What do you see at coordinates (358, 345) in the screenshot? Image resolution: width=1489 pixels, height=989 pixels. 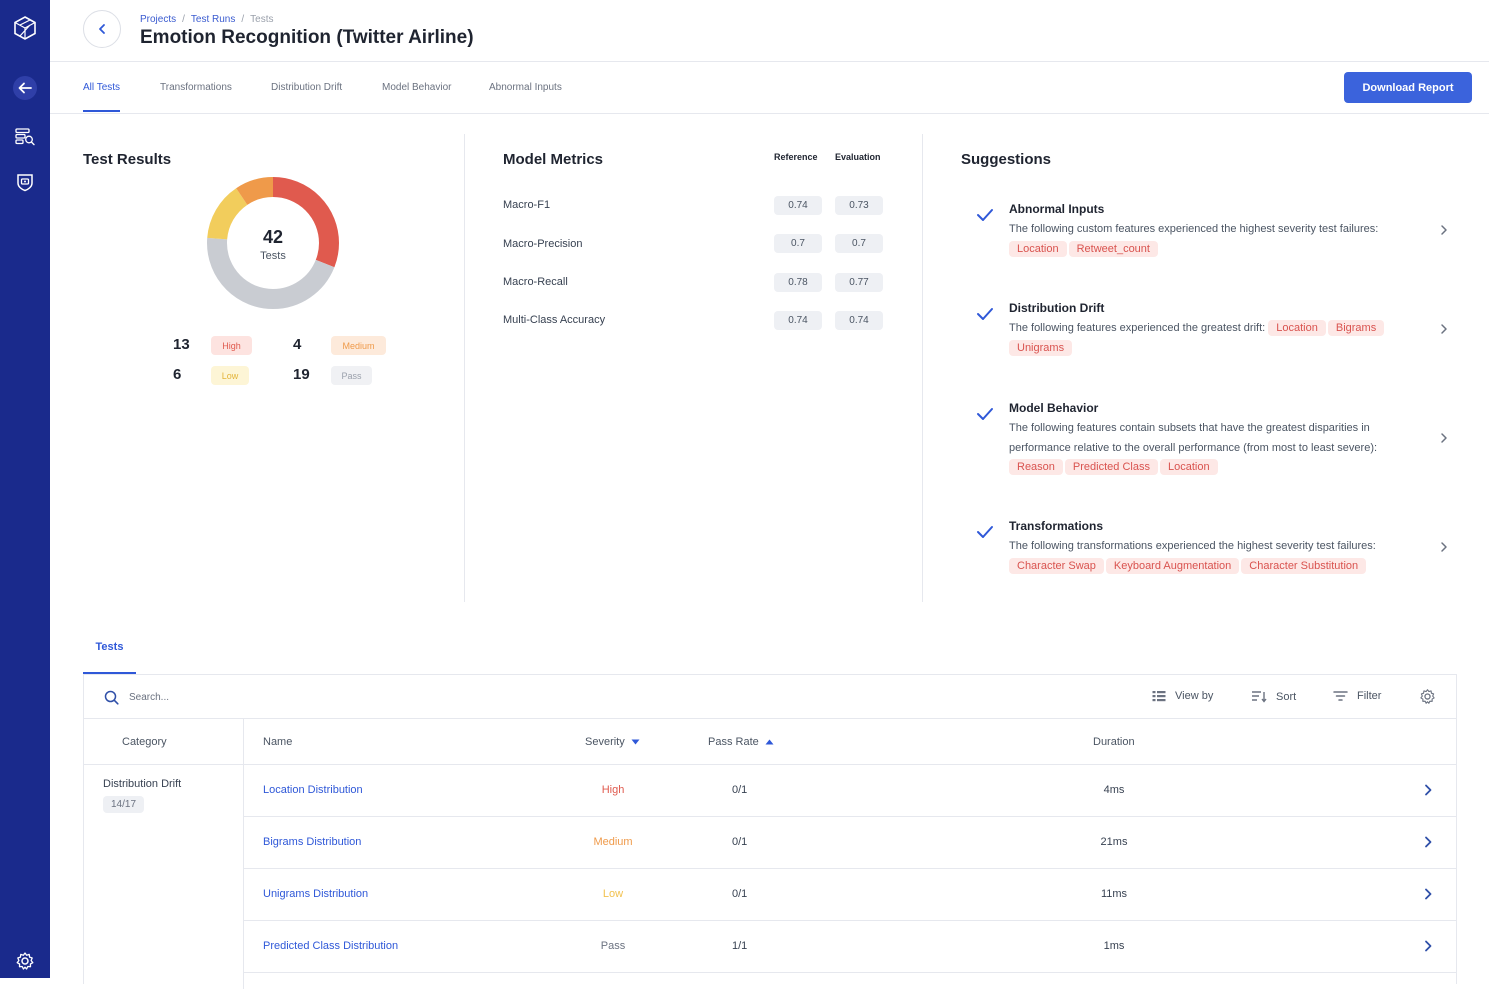 I see `medium-badge: Medium` at bounding box center [358, 345].